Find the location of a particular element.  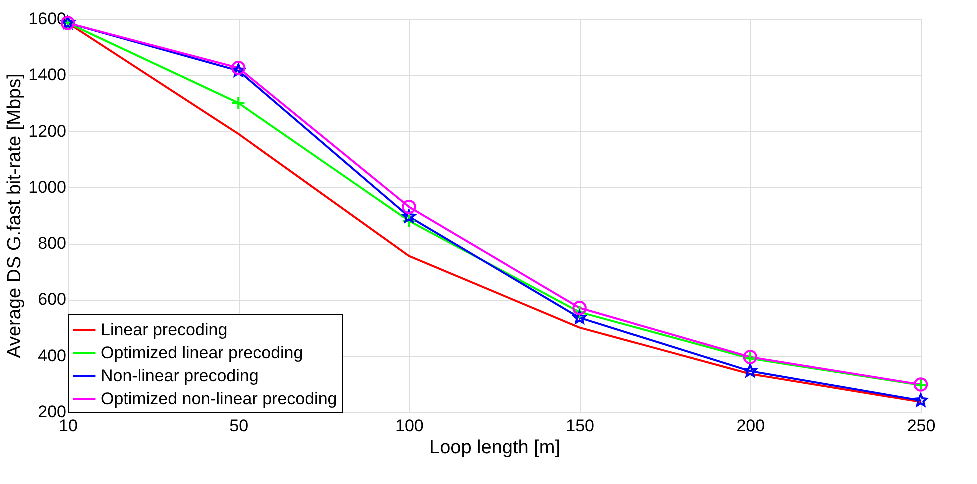

x-tick-label: 10 is located at coordinates (68, 426).